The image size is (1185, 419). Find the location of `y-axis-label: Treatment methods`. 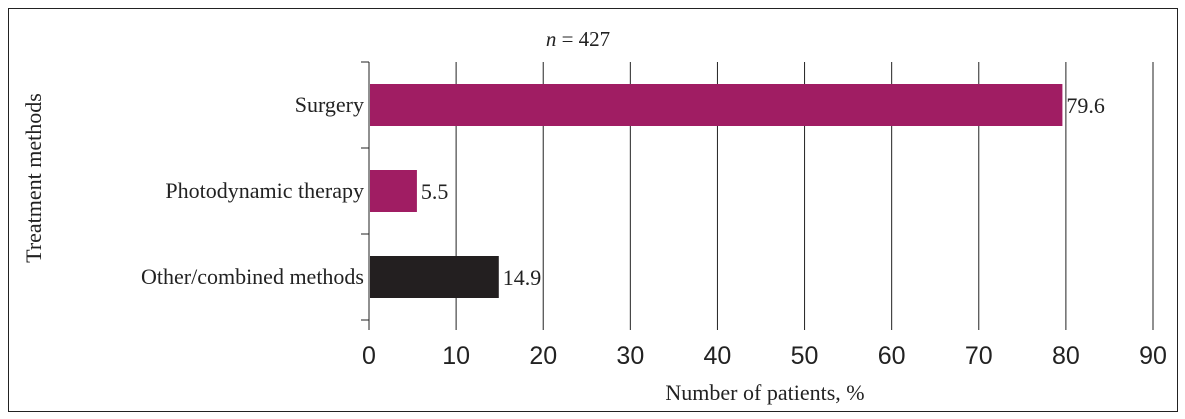

y-axis-label: Treatment methods is located at coordinates (33, 178).